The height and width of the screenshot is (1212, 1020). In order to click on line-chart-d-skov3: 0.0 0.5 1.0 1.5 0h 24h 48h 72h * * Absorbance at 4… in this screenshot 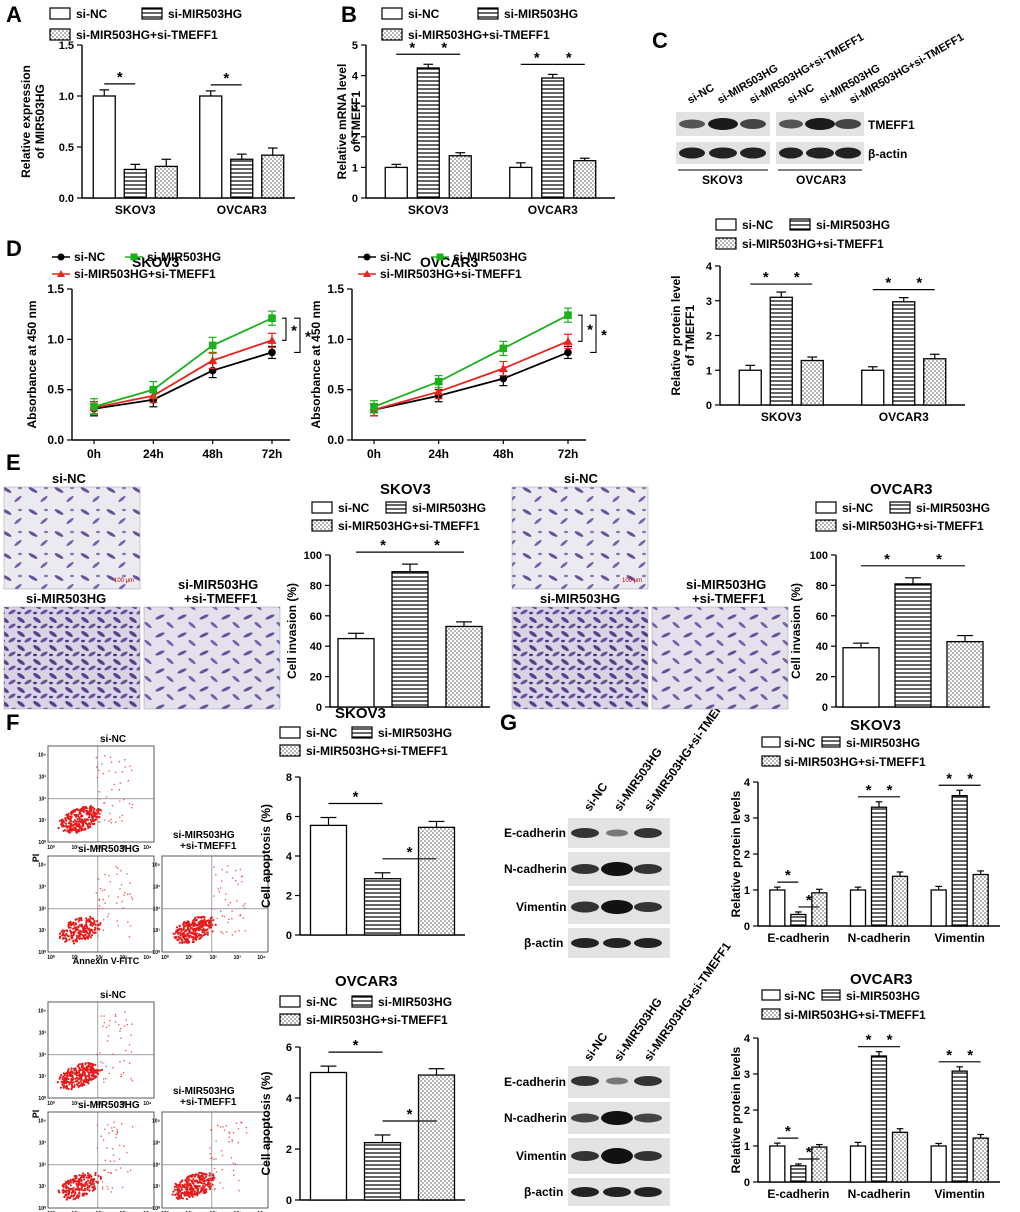, I will do `click(168, 371)`.